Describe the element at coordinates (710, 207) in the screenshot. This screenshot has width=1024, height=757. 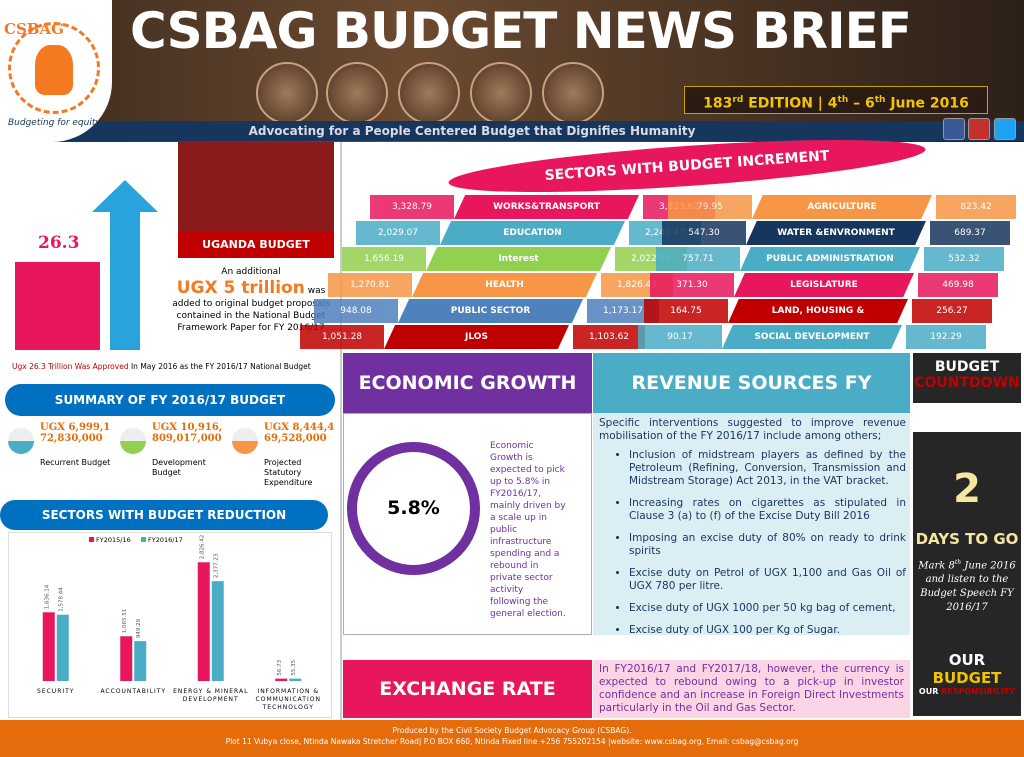
I see `before-value: 79.95` at that location.